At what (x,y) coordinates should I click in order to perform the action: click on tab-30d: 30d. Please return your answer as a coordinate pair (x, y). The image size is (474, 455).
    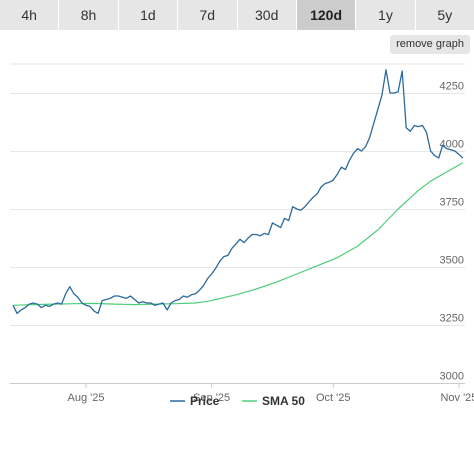
    Looking at the image, I should click on (267, 15).